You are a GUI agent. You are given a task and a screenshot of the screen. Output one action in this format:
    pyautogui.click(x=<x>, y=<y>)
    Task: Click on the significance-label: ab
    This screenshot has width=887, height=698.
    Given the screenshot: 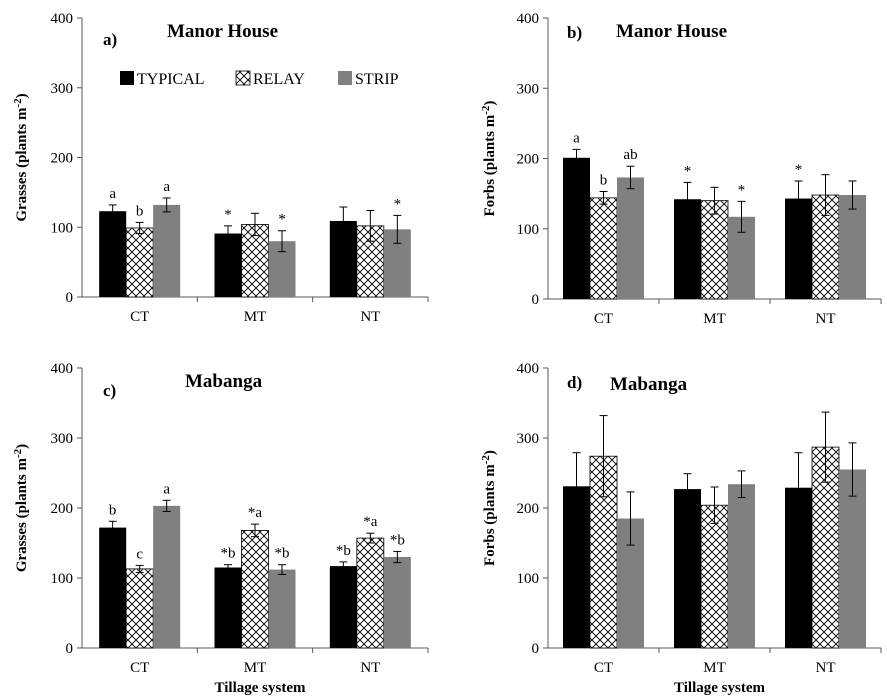 What is the action you would take?
    pyautogui.click(x=630, y=155)
    